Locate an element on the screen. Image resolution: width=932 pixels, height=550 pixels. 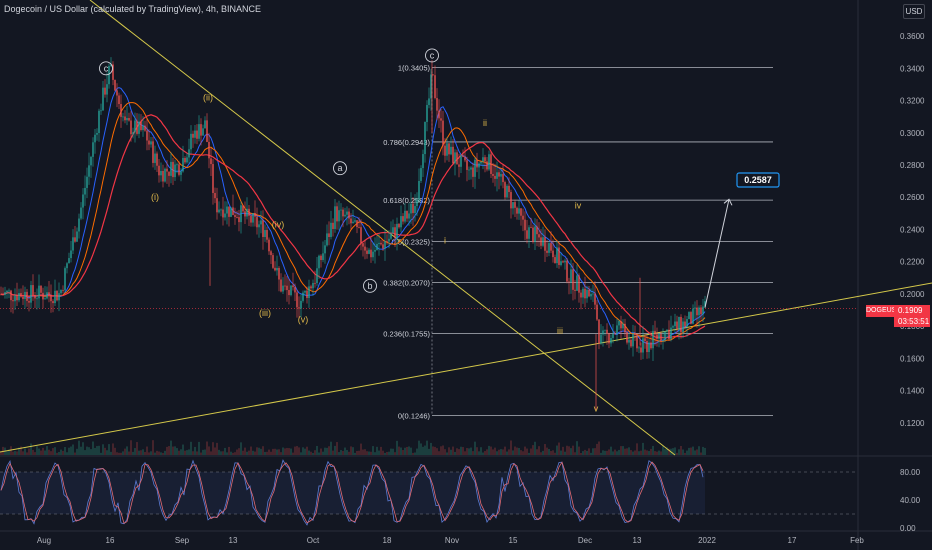
time-axis: Aug 16 Sep 13 Oct 18 Nov 15 Dec 13 2022 17 Feb is located at coordinates (451, 540).